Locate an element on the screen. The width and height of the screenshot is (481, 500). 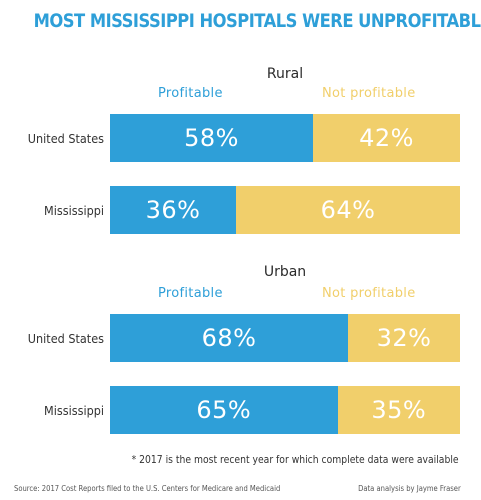
urban-ms-profitable-segment: 65% is located at coordinates (224, 410).